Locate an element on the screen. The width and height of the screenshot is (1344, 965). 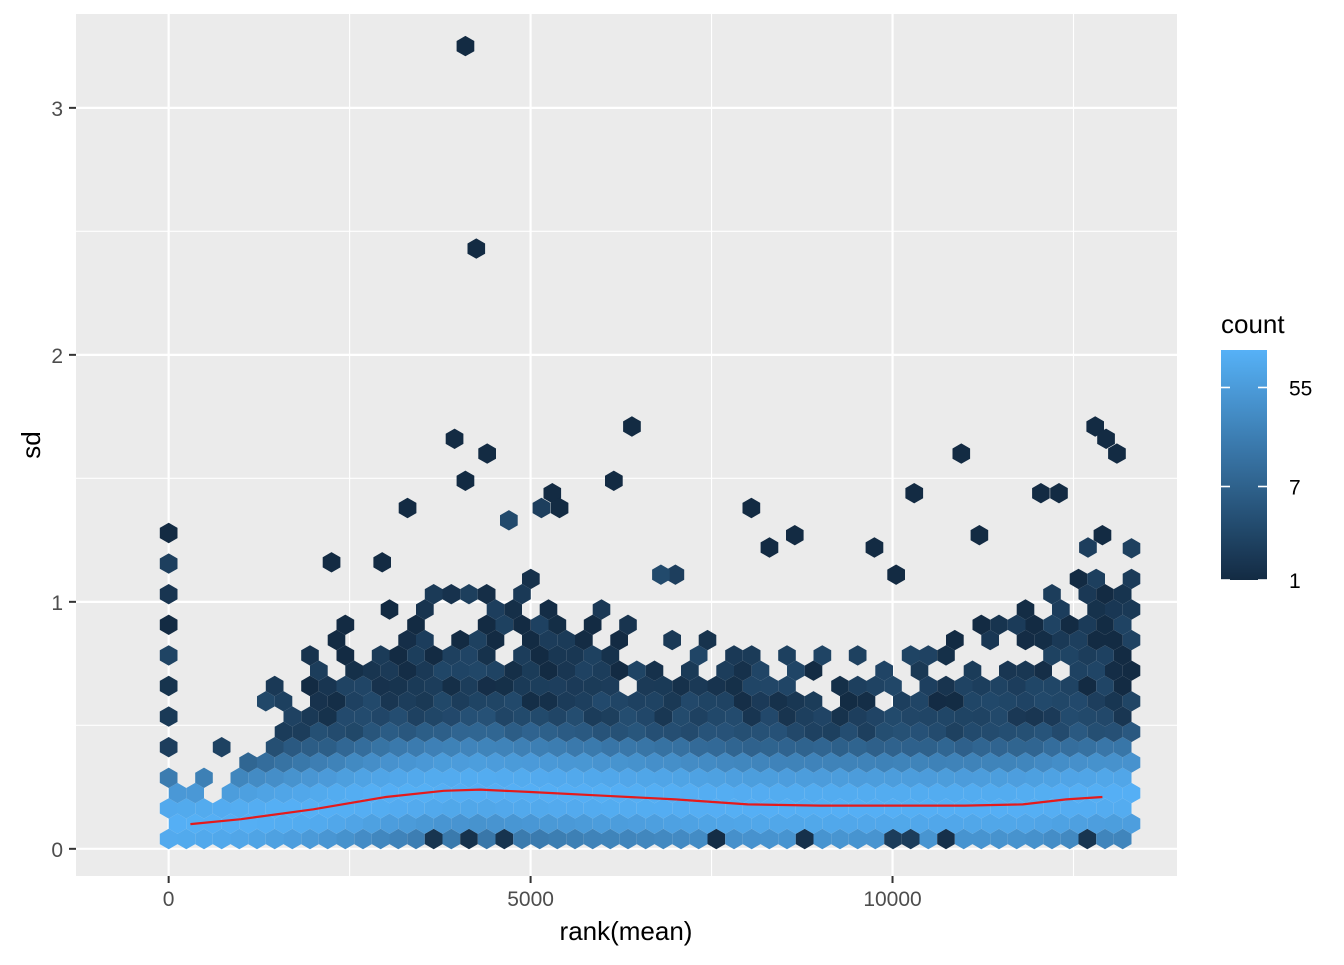
y-axis-label: sd is located at coordinates (31, 444).